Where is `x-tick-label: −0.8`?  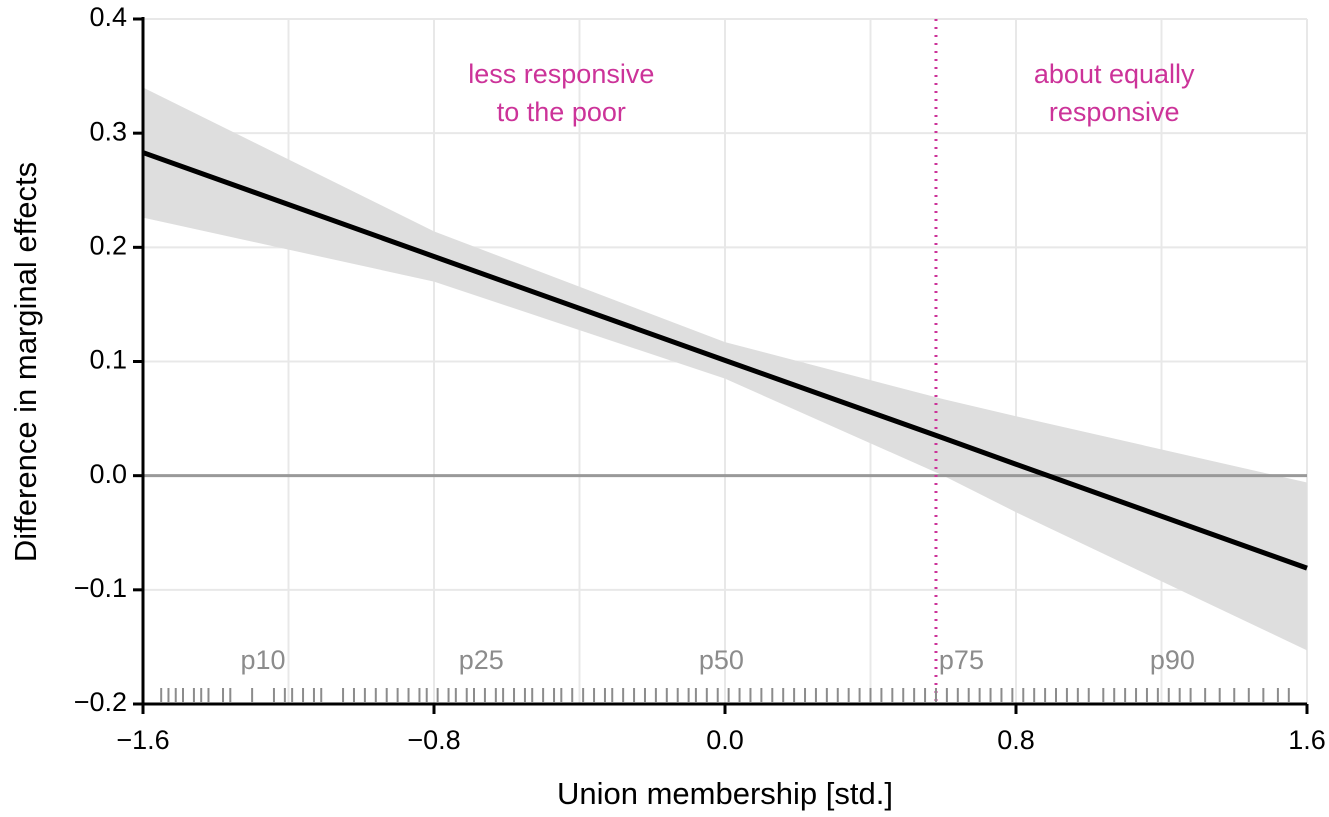
x-tick-label: −0.8 is located at coordinates (433, 740).